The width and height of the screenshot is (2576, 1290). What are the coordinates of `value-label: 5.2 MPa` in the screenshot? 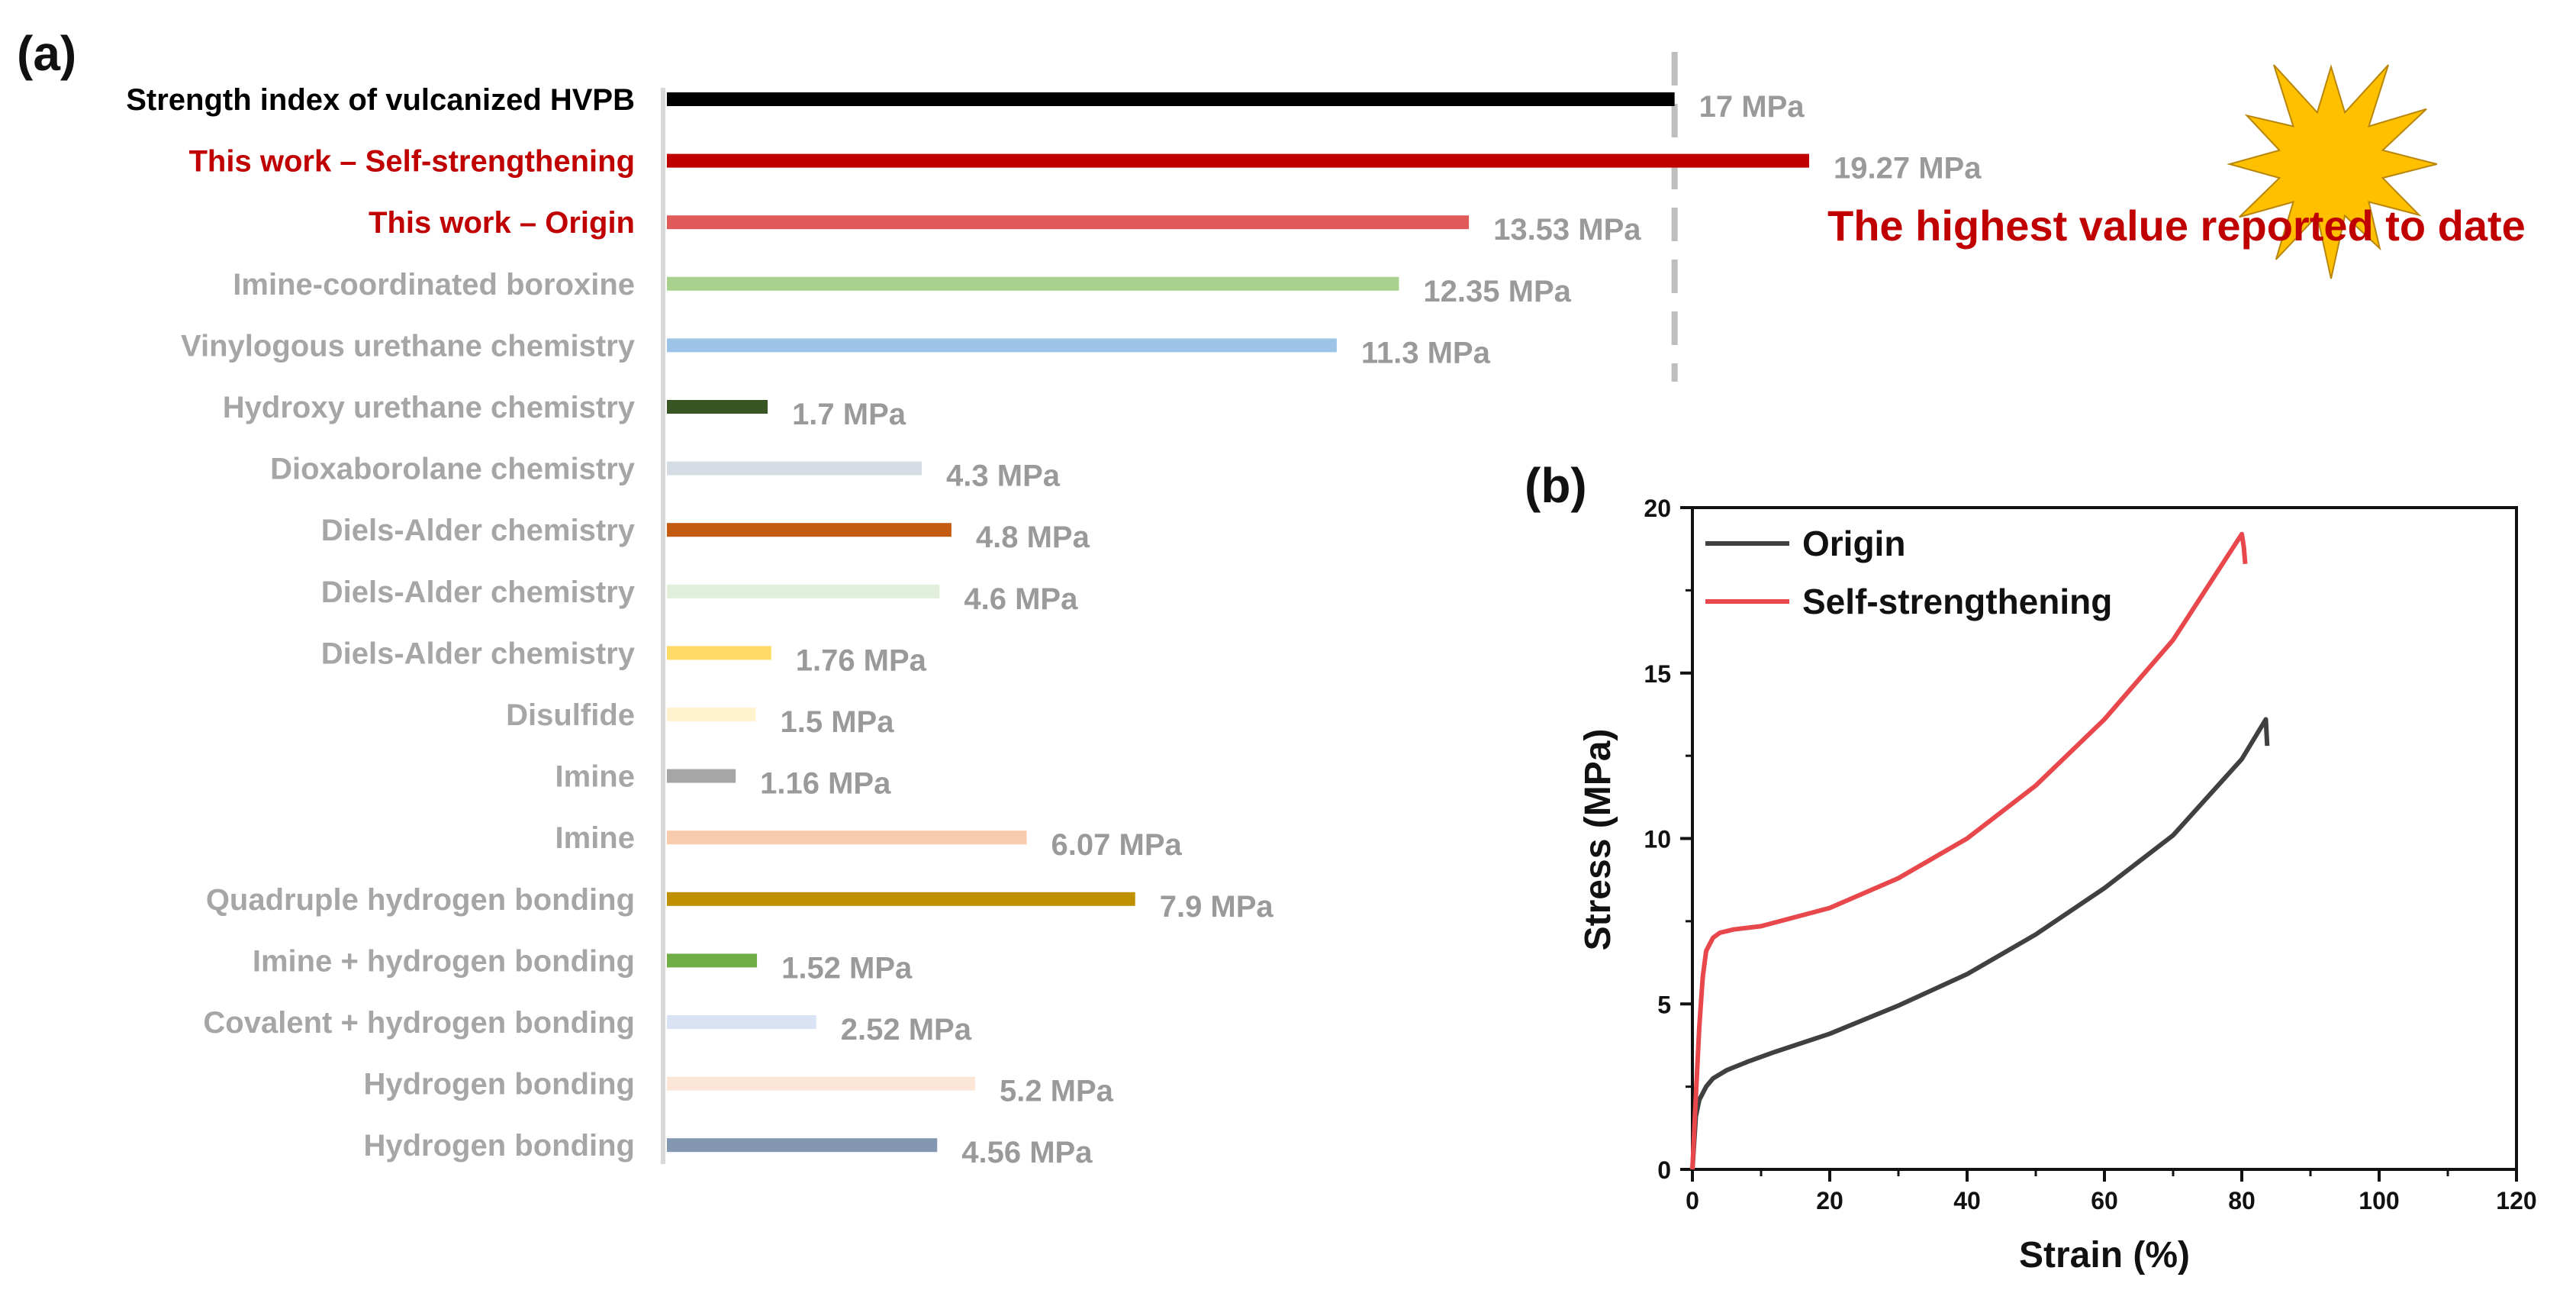 It's located at (1057, 1091).